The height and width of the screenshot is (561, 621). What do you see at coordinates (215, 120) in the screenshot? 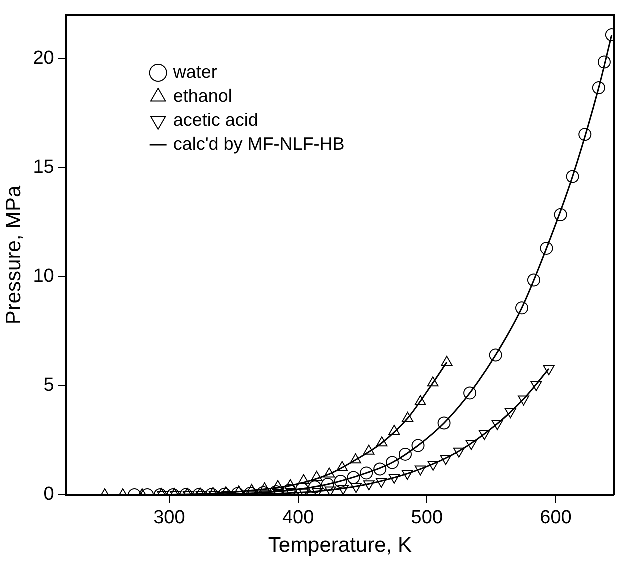
I see `legend-label: acetic acid` at bounding box center [215, 120].